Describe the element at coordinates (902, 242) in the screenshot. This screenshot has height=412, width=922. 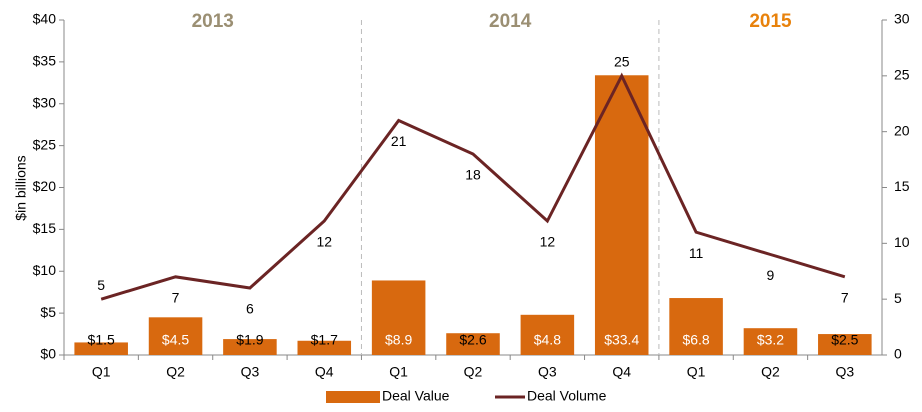
I see `y2-tick-label: 10` at that location.